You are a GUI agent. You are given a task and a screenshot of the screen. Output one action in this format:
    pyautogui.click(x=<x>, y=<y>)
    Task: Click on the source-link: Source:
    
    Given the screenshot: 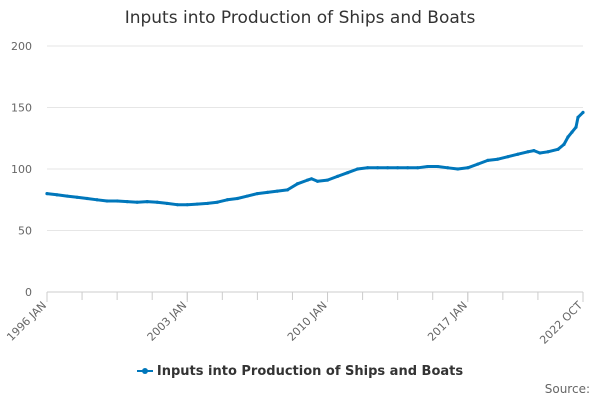 What is the action you would take?
    pyautogui.click(x=567, y=389)
    